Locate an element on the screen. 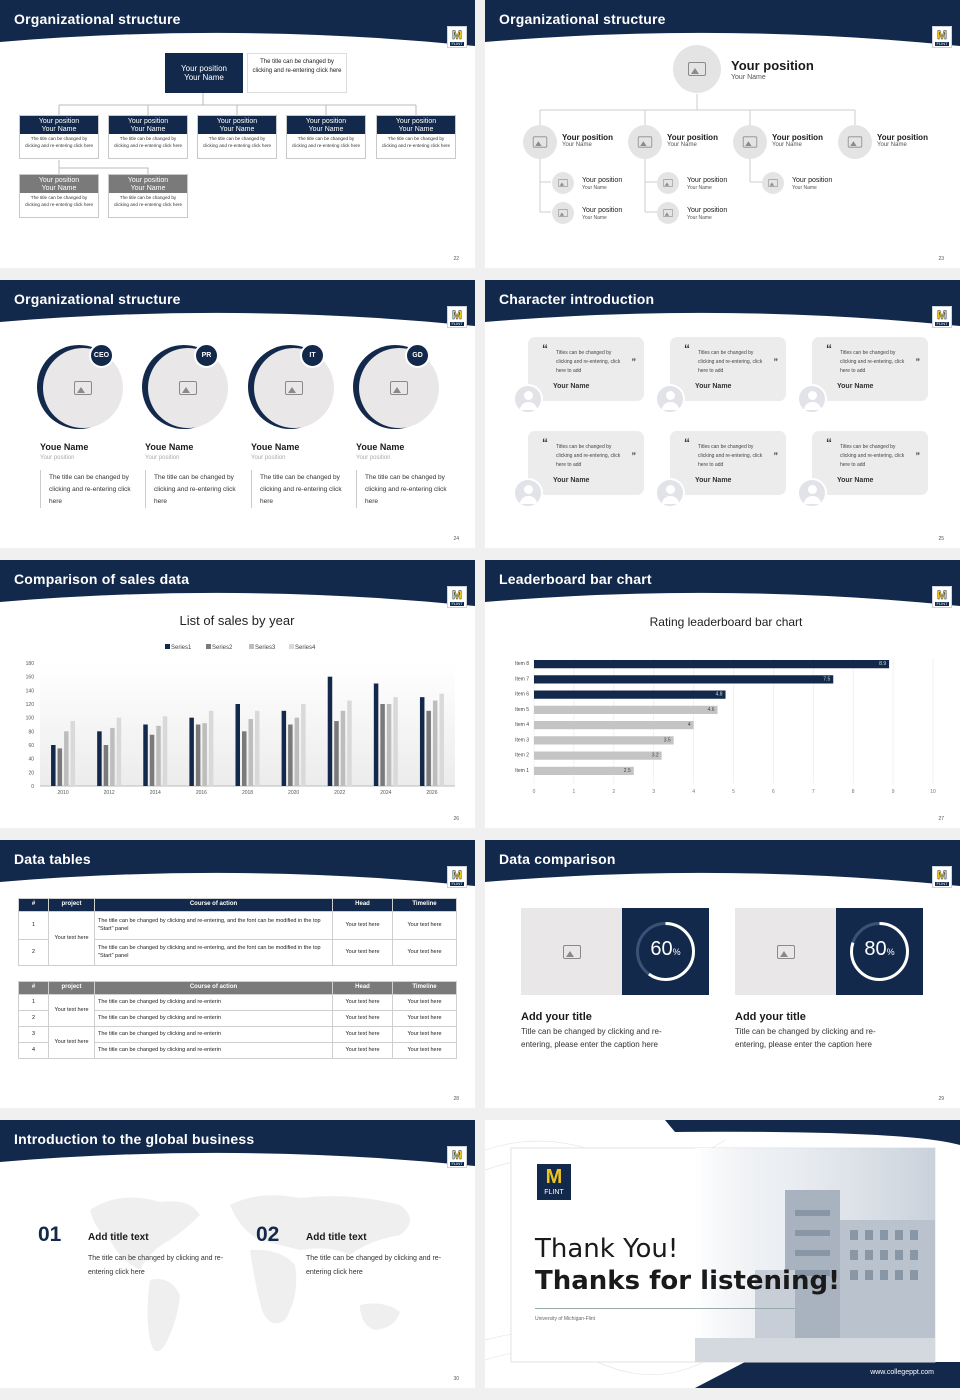 The image size is (960, 1400). col-header: Head is located at coordinates (362, 905).